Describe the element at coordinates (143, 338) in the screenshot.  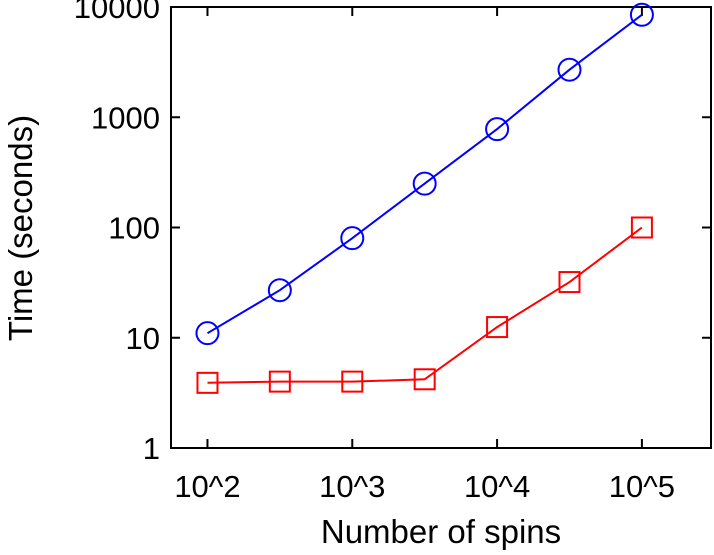
I see `y-tick-label: 10` at that location.